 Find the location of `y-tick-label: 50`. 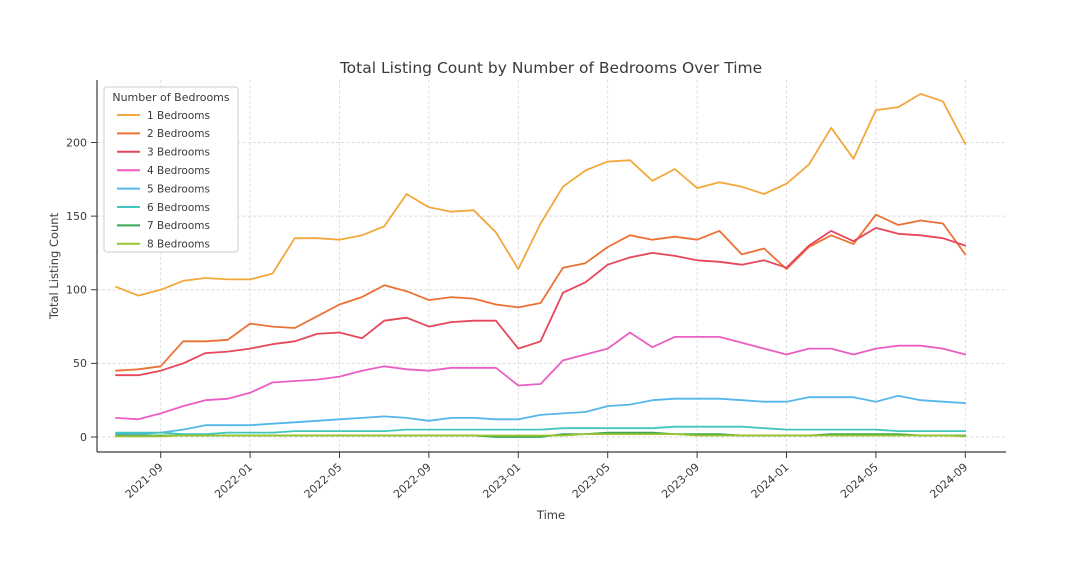

y-tick-label: 50 is located at coordinates (80, 363).